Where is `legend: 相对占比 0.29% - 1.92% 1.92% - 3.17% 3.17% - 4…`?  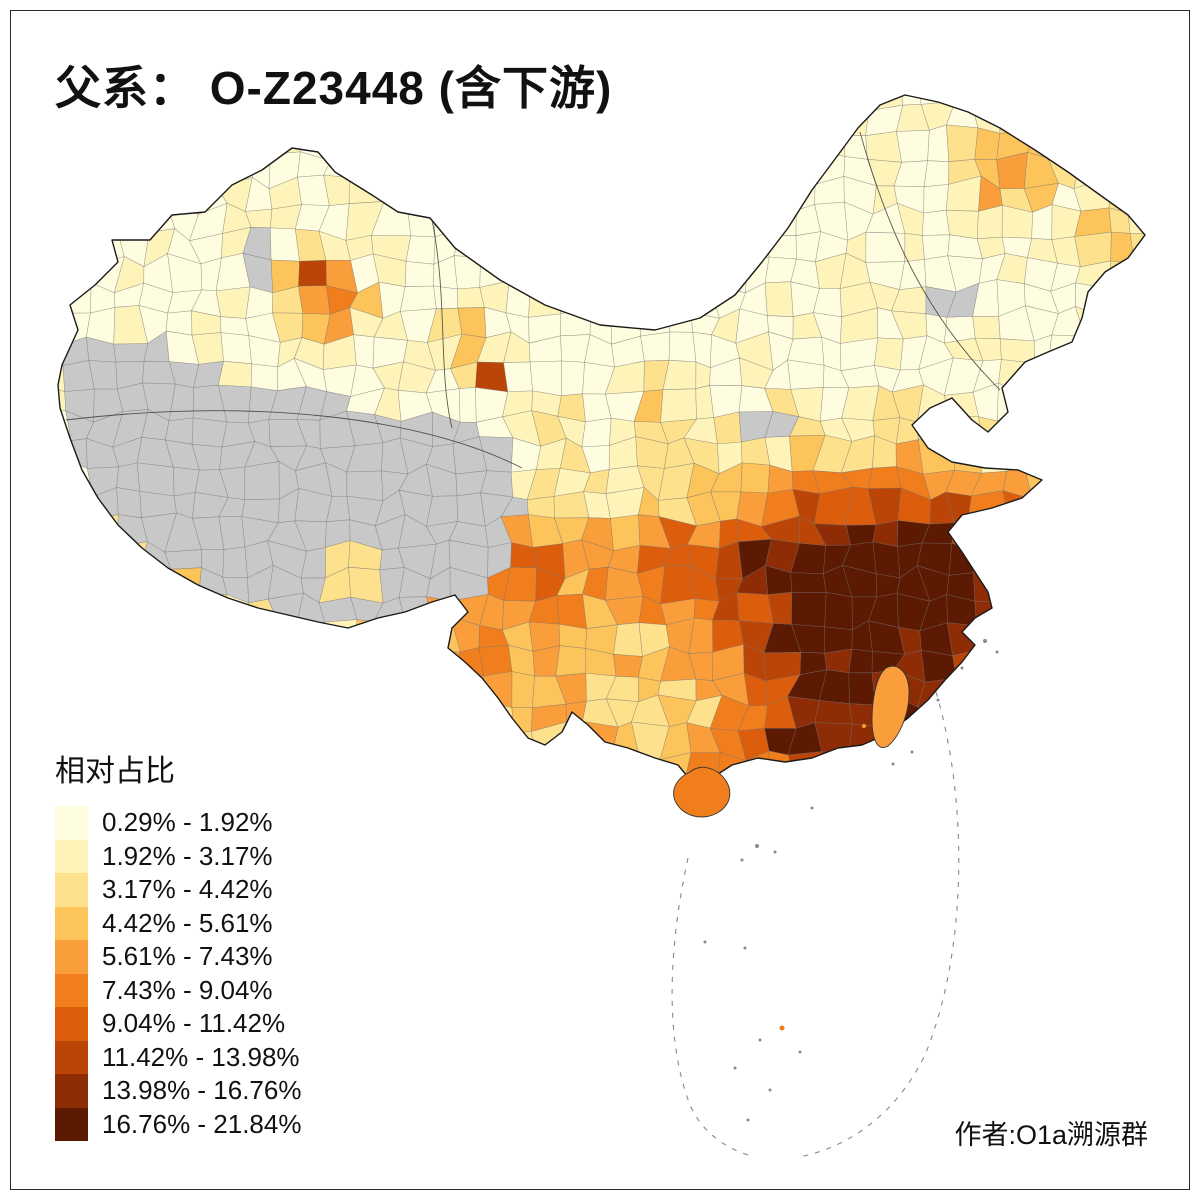 legend: 相对占比 0.29% - 1.92% 1.92% - 3.17% 3.17% - 4… is located at coordinates (225, 943).